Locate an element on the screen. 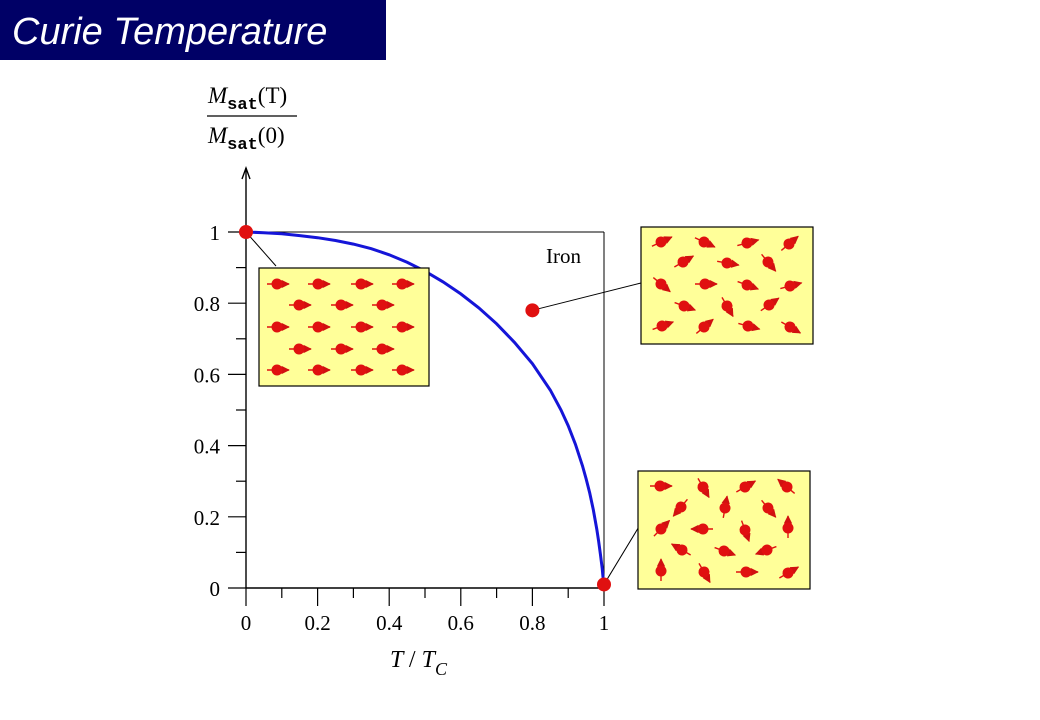 The width and height of the screenshot is (1040, 720). slide-title-bar: Curie Temperature is located at coordinates (193, 30).